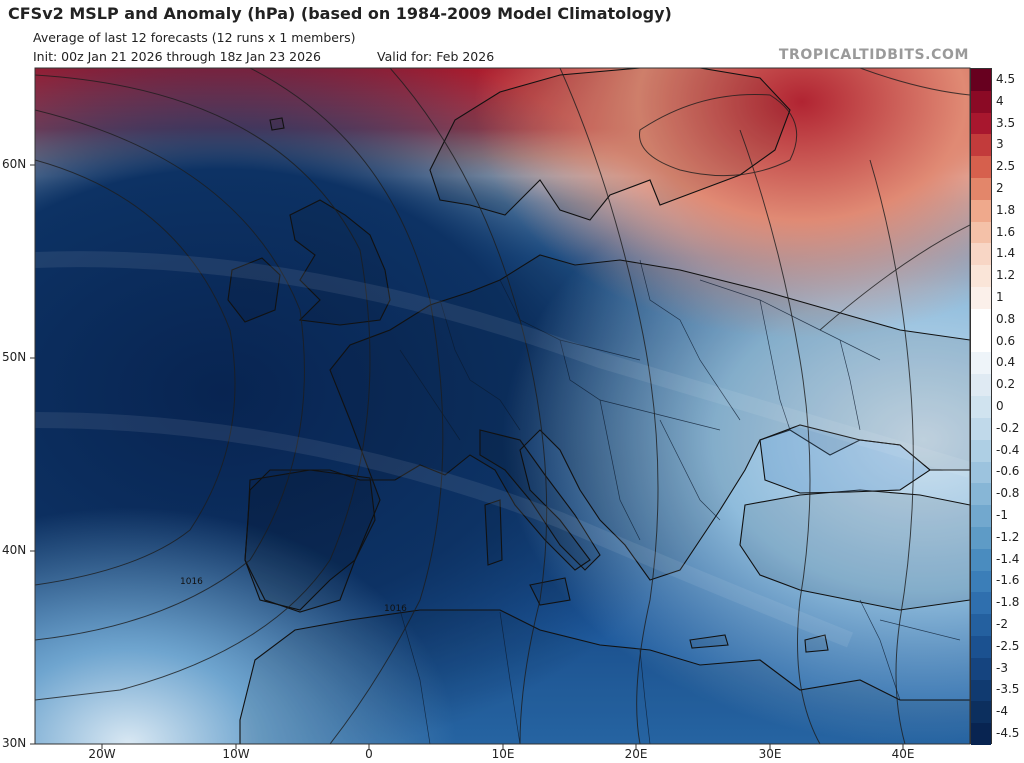  What do you see at coordinates (1008, 536) in the screenshot?
I see `colorbar-label: -1.2` at bounding box center [1008, 536].